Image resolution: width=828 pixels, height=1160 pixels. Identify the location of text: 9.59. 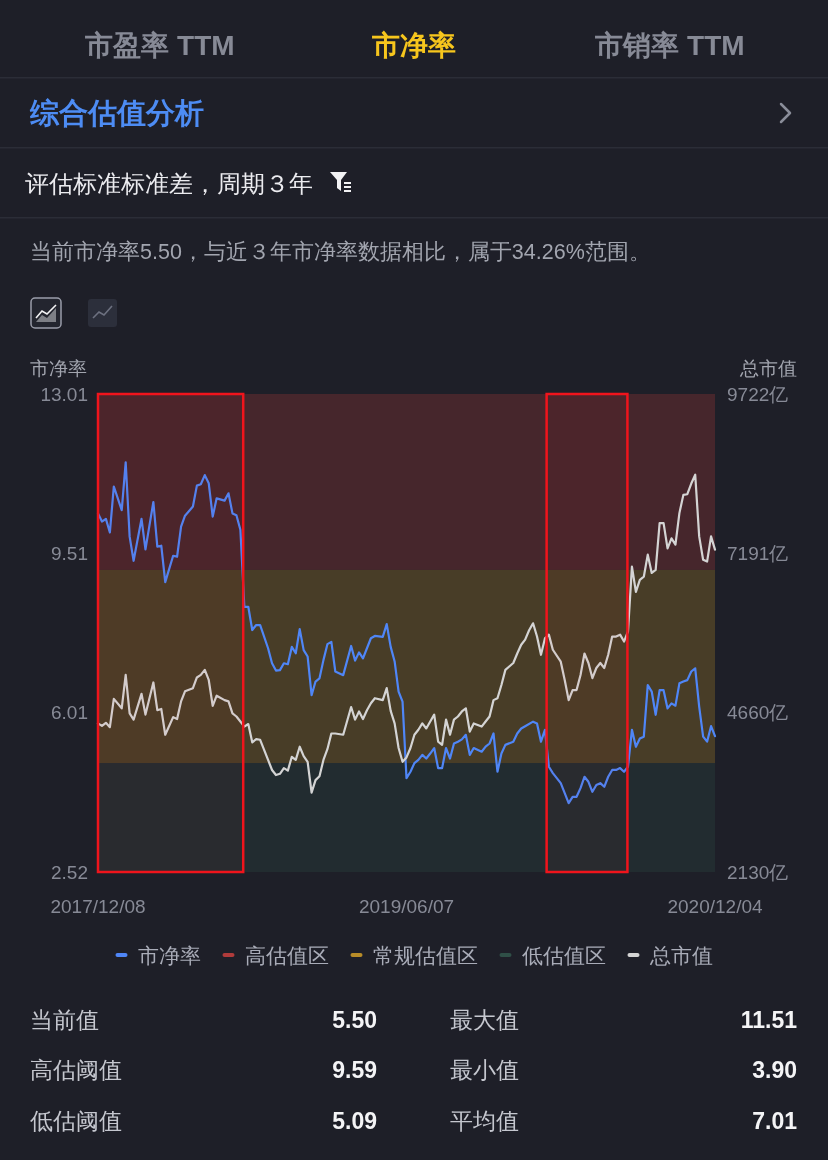
(354, 1070).